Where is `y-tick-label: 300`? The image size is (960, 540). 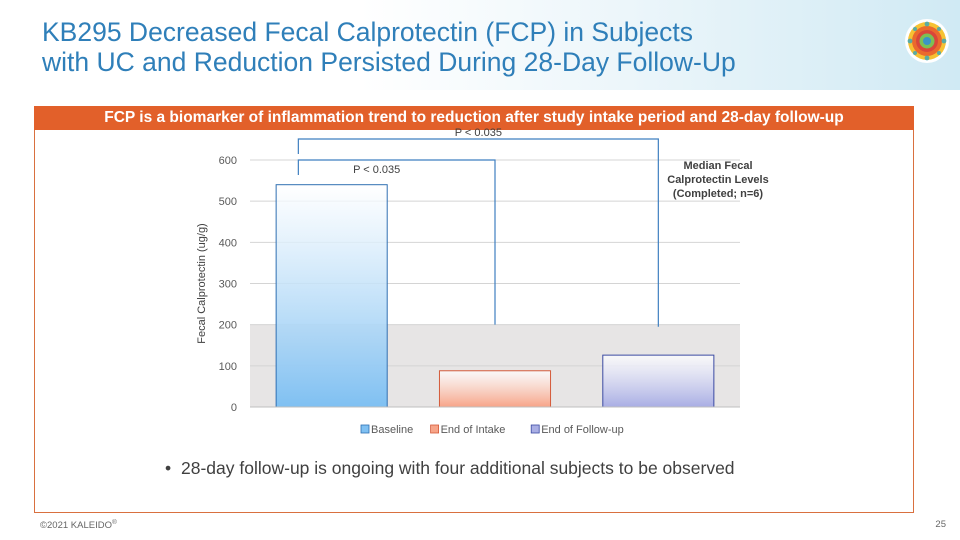
y-tick-label: 300 is located at coordinates (228, 285).